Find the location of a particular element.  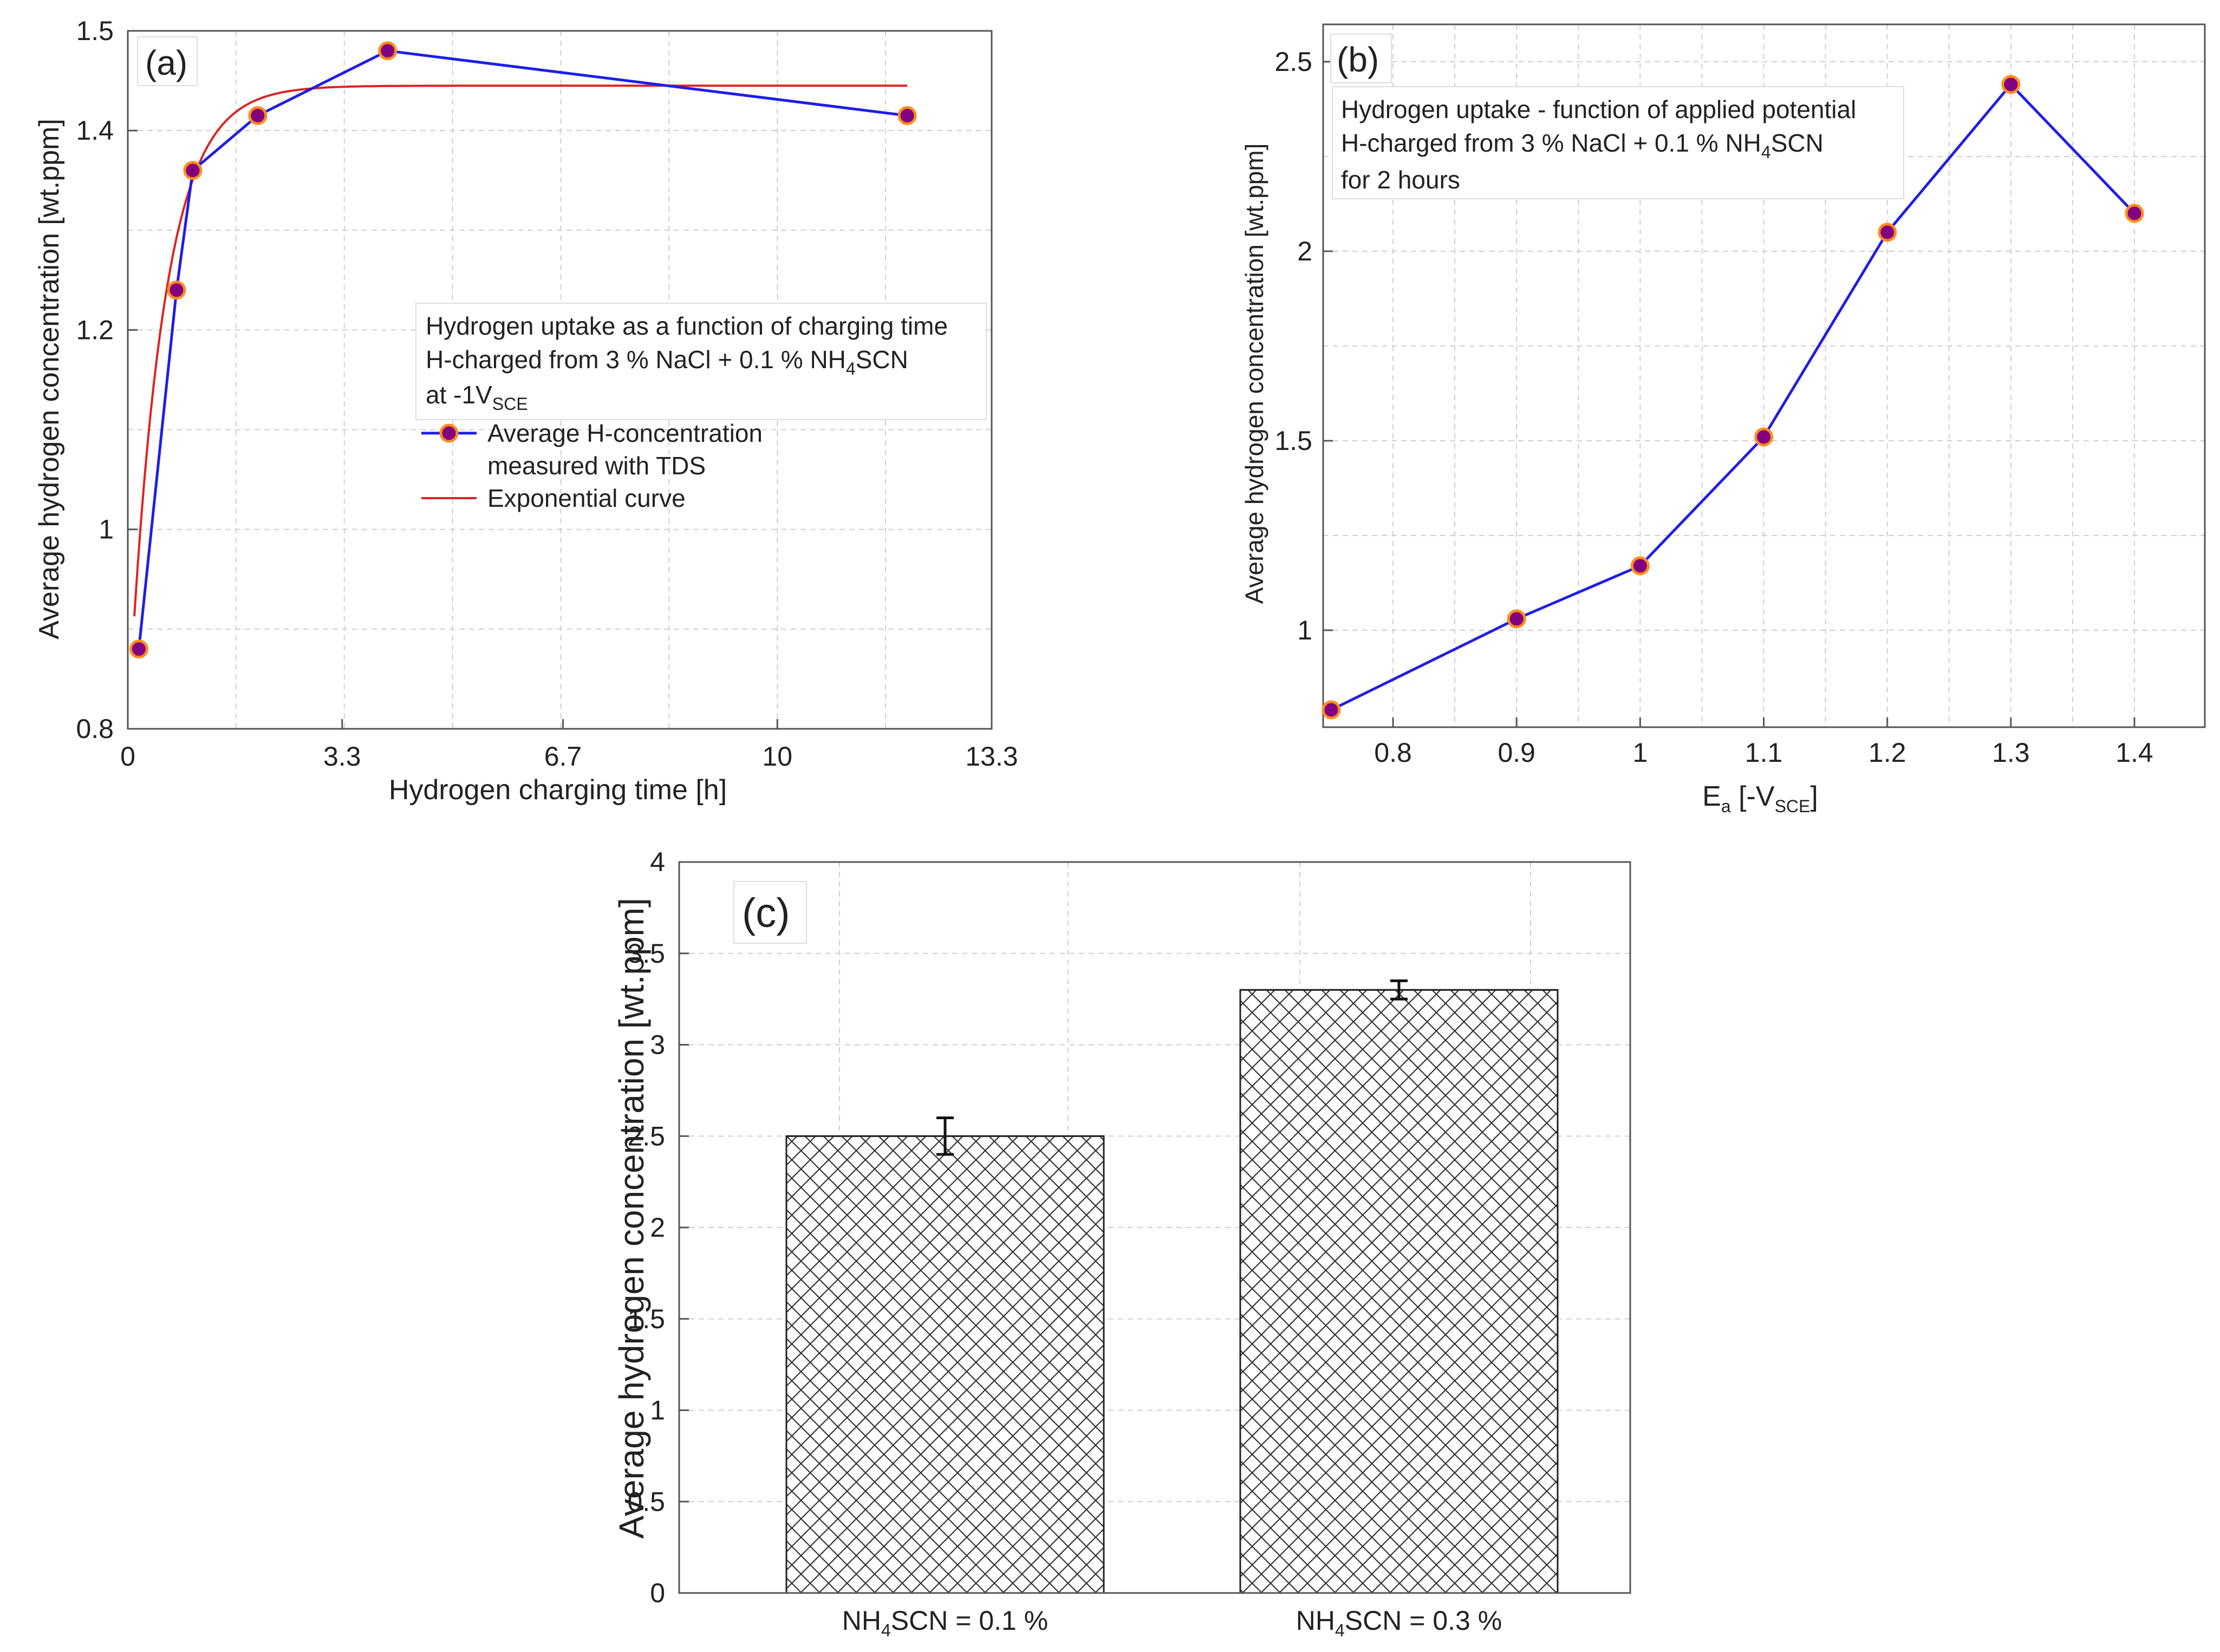

panel-b-x-tick-label: 1 is located at coordinates (1640, 752).